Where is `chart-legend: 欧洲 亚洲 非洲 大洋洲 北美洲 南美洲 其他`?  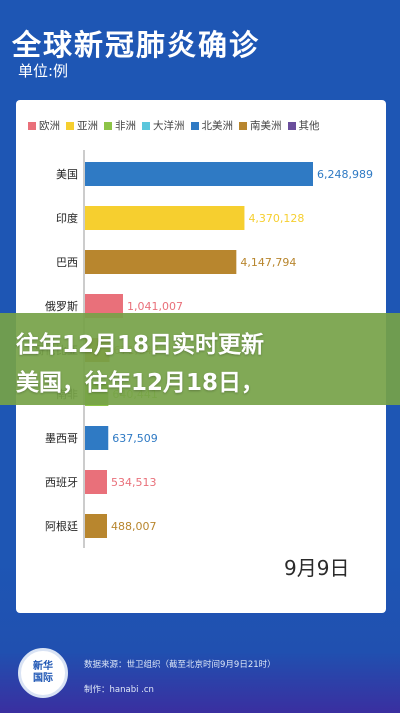
chart-legend: 欧洲 亚洲 非洲 大洋洲 北美洲 南美洲 其他 is located at coordinates (203, 125).